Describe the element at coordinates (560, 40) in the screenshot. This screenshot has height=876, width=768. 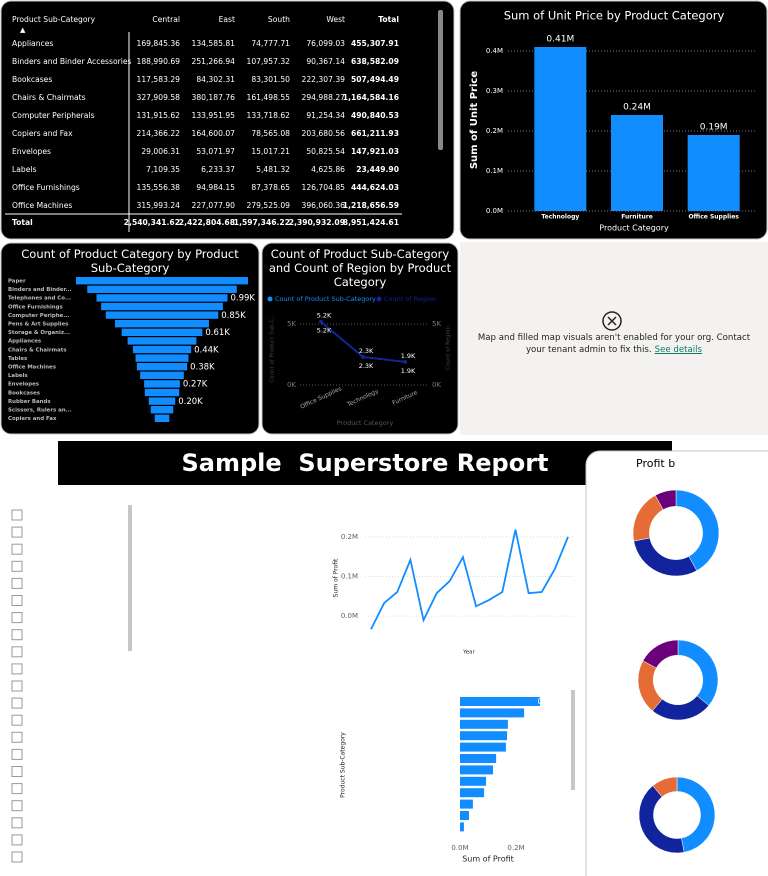
I see `data-label: 0.41M` at that location.